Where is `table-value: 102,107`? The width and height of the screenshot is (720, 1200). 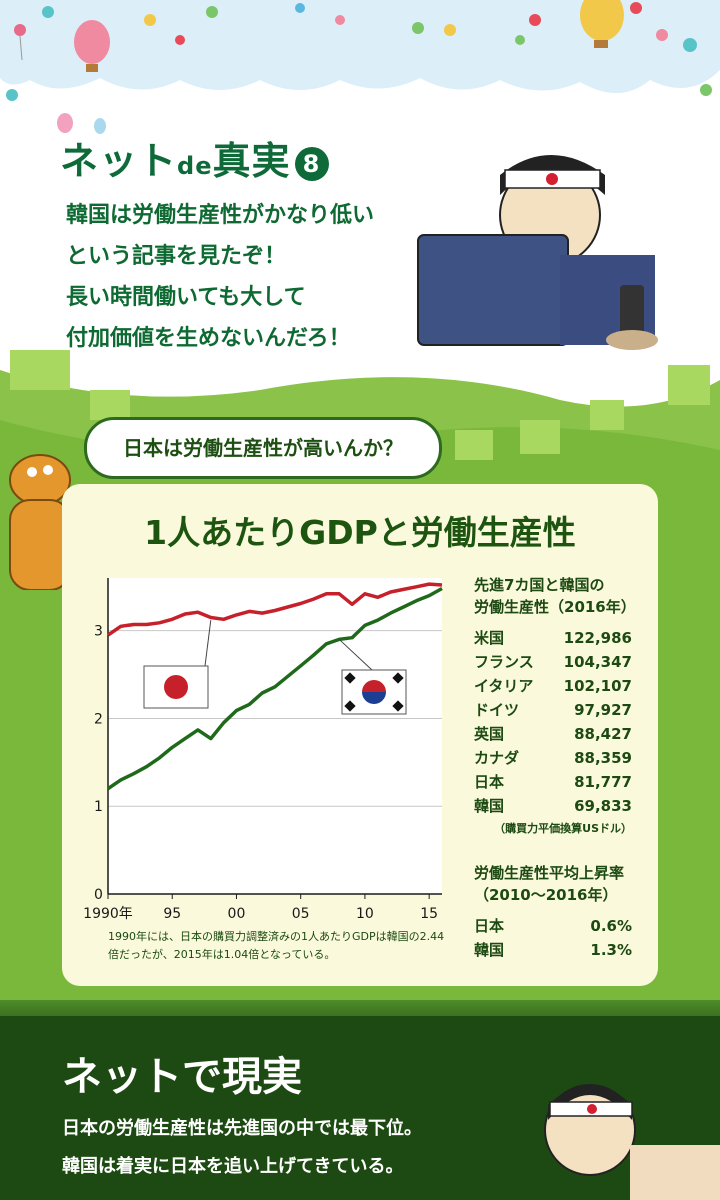 table-value: 102,107 is located at coordinates (597, 686).